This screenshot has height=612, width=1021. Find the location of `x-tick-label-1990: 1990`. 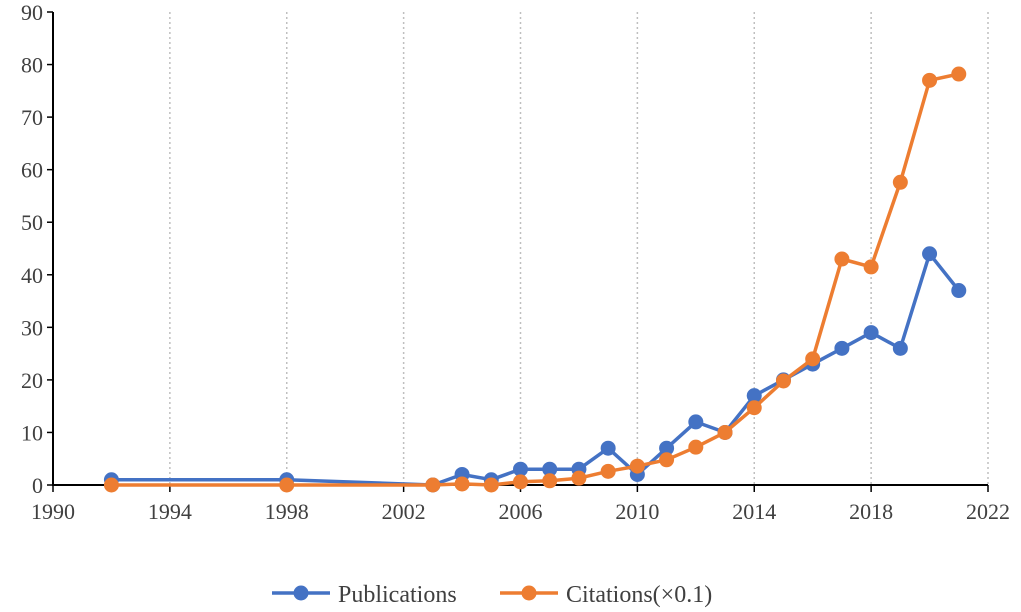

x-tick-label-1990: 1990 is located at coordinates (53, 511).